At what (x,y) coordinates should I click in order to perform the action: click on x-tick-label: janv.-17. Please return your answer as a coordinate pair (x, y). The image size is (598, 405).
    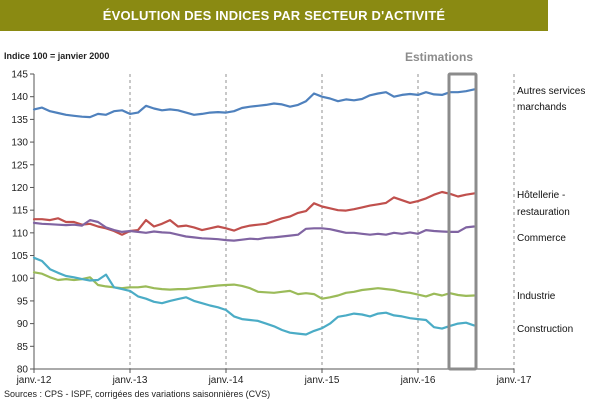
    Looking at the image, I should click on (514, 380).